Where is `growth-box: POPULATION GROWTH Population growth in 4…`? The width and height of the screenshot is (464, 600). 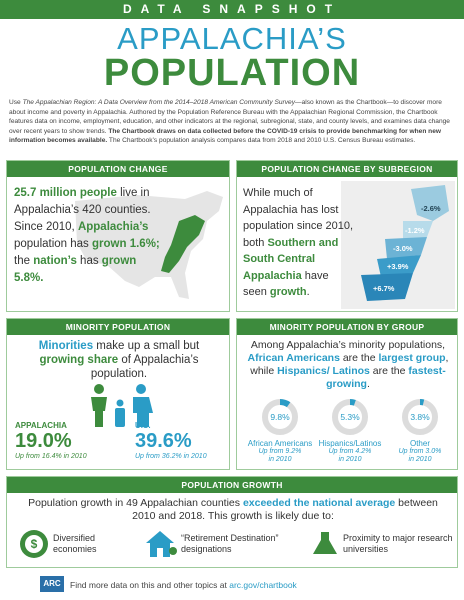
growth-box: POPULATION GROWTH Population growth in 4… is located at coordinates (232, 522).